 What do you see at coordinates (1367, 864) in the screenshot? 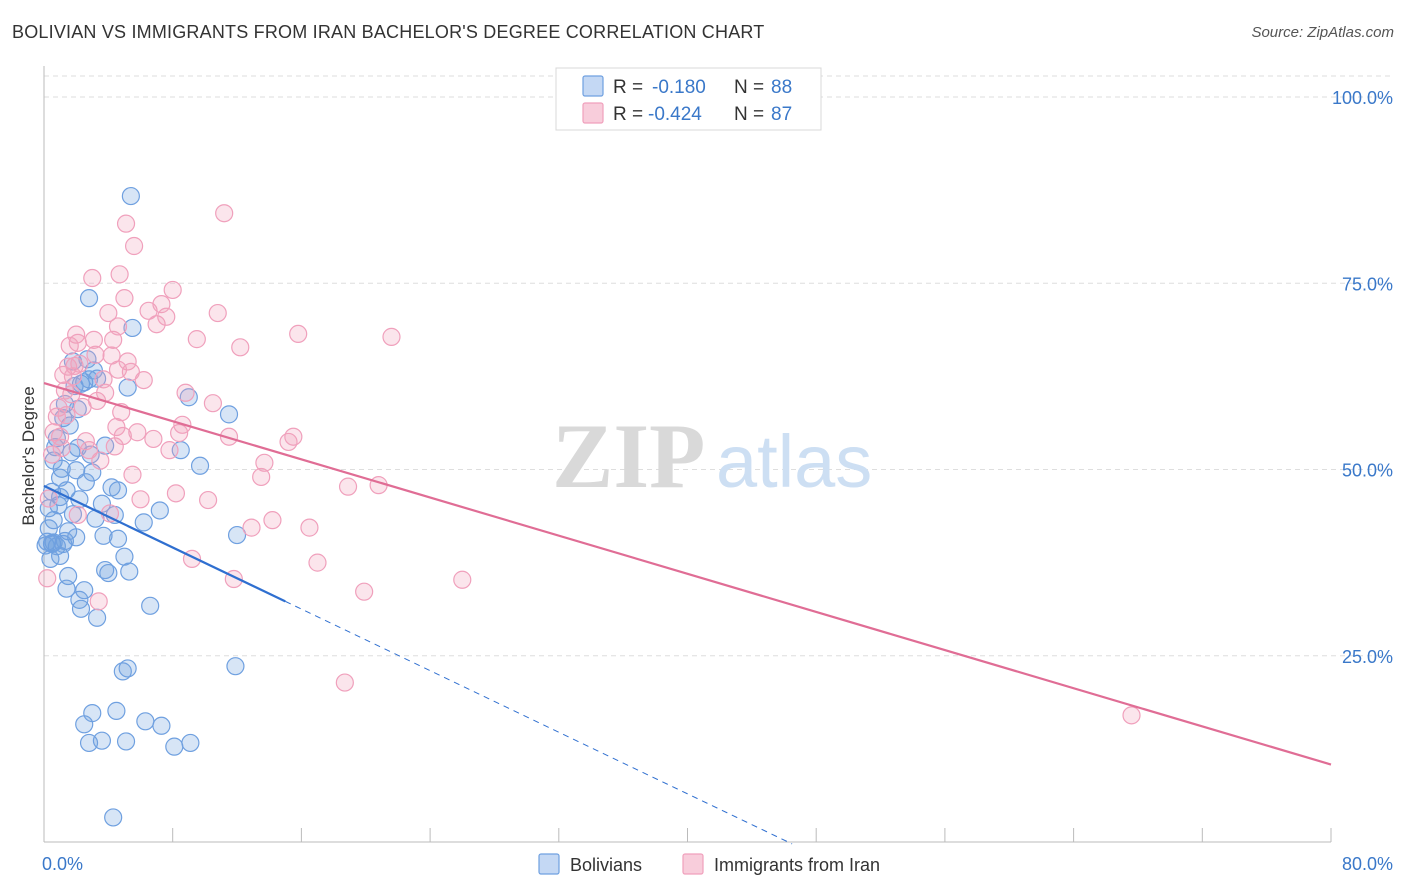
I see `x-tick-label-1: 80.0%` at bounding box center [1367, 864].